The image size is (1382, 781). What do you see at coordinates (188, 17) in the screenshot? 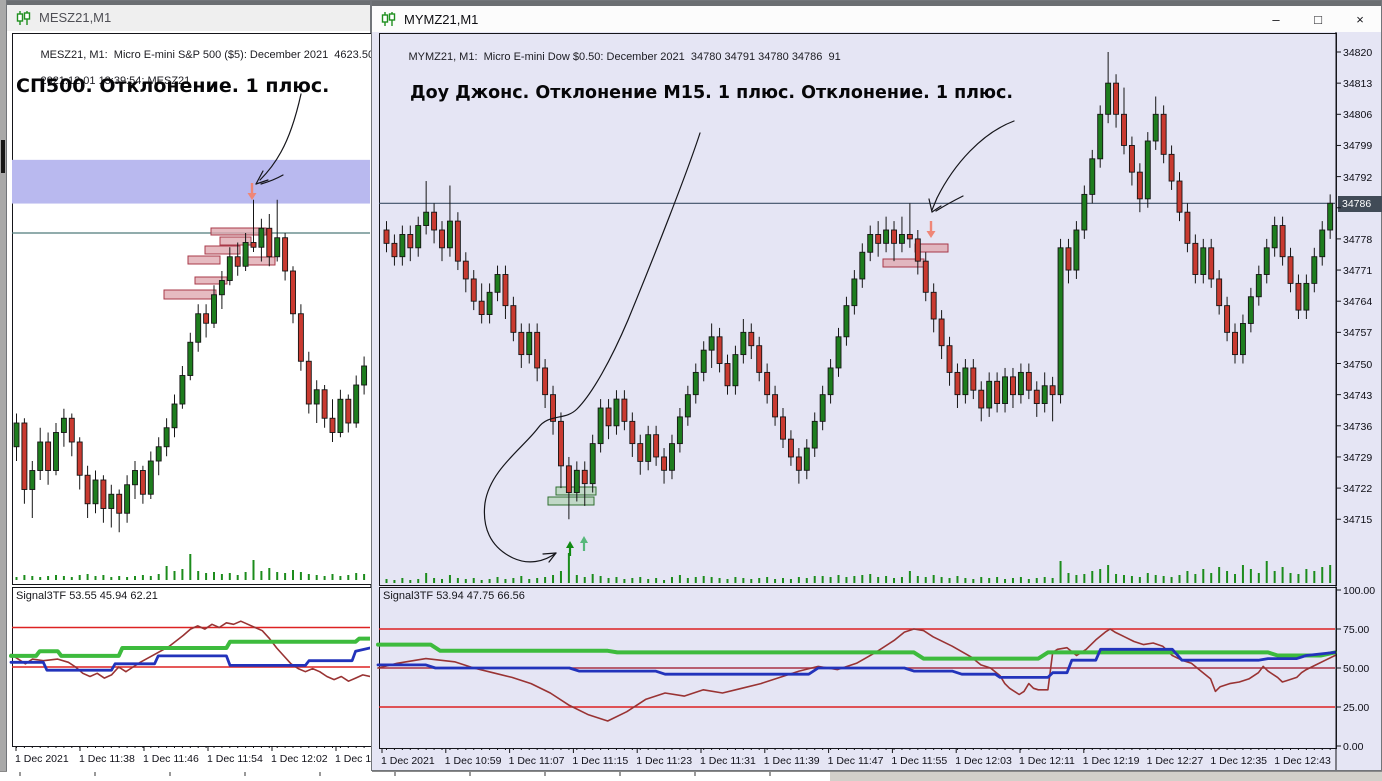
I see `titlebar-mesz21: MESZ21,M1` at bounding box center [188, 17].